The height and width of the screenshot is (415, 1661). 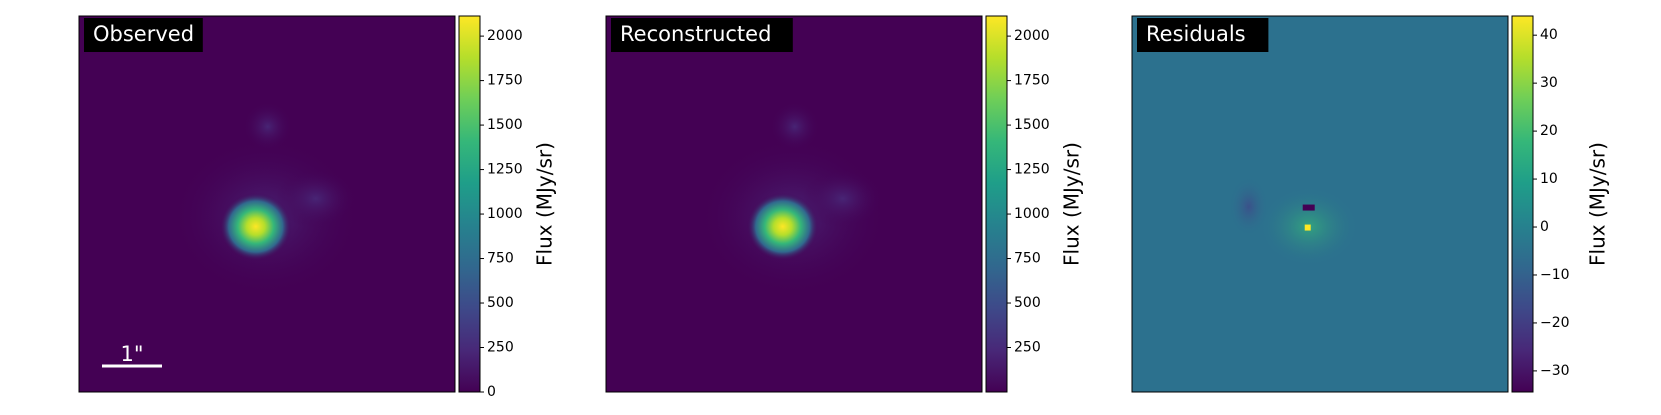 What do you see at coordinates (131, 354) in the screenshot?
I see `scale-label: 1"` at bounding box center [131, 354].